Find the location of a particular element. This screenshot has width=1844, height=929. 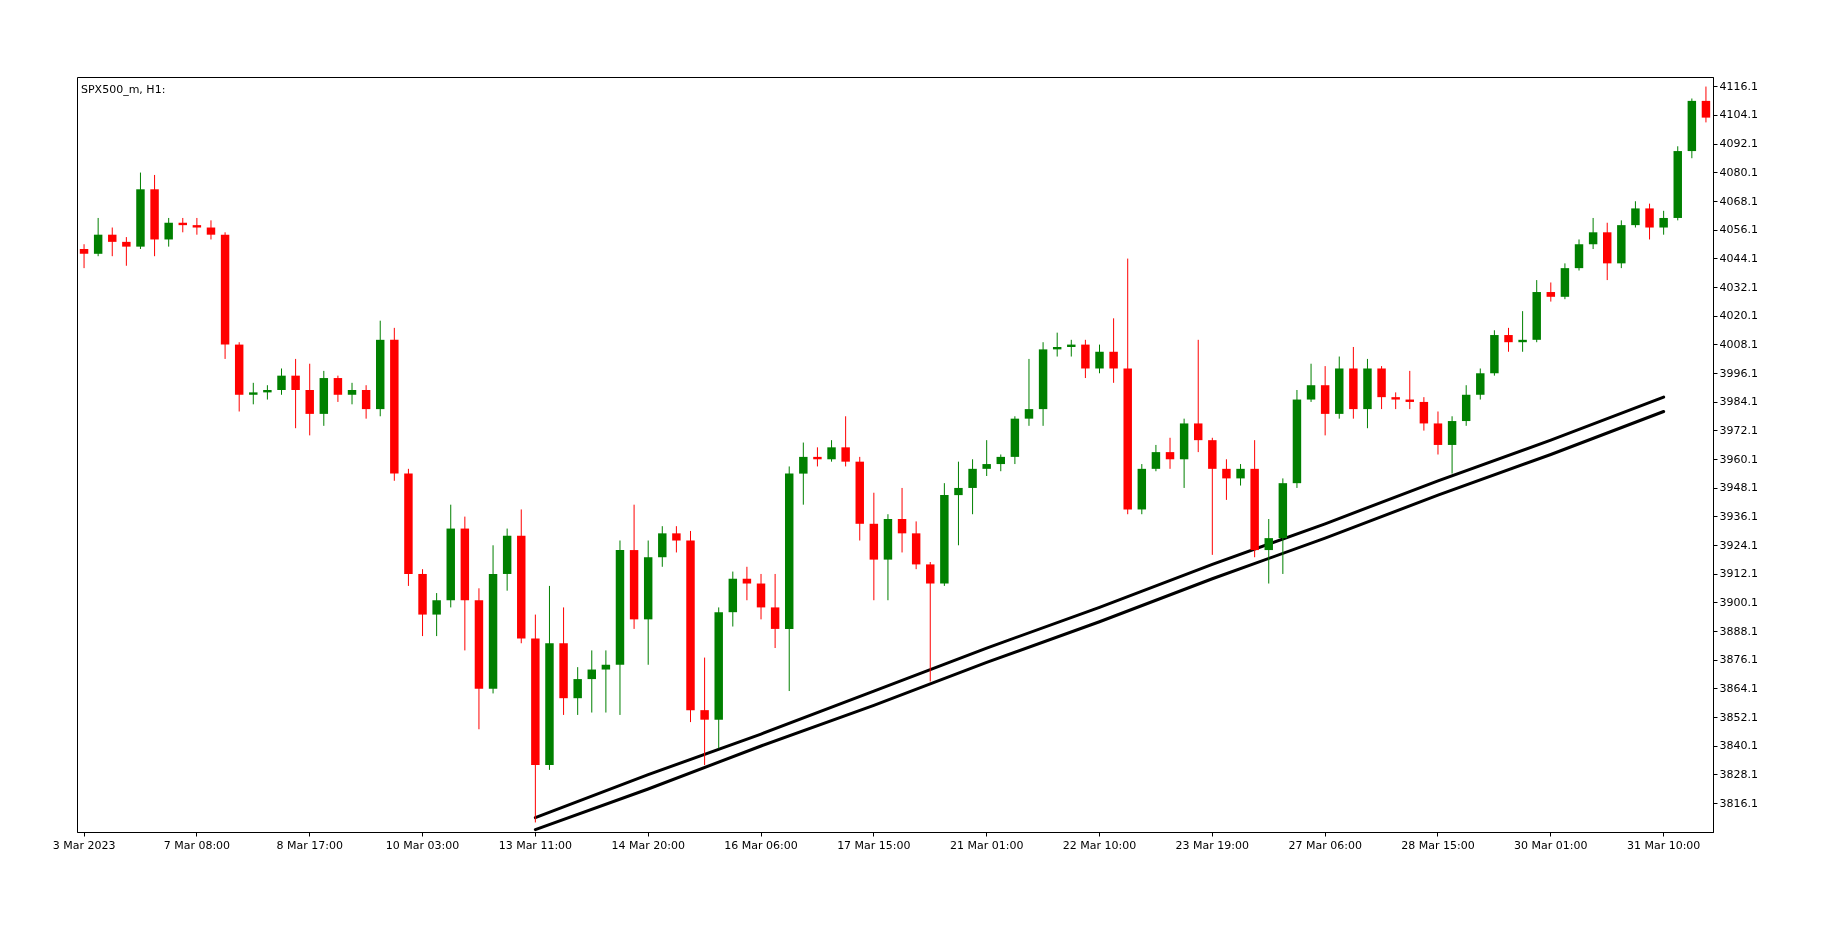

y-tick-label: 3852.1 is located at coordinates (1738, 717).